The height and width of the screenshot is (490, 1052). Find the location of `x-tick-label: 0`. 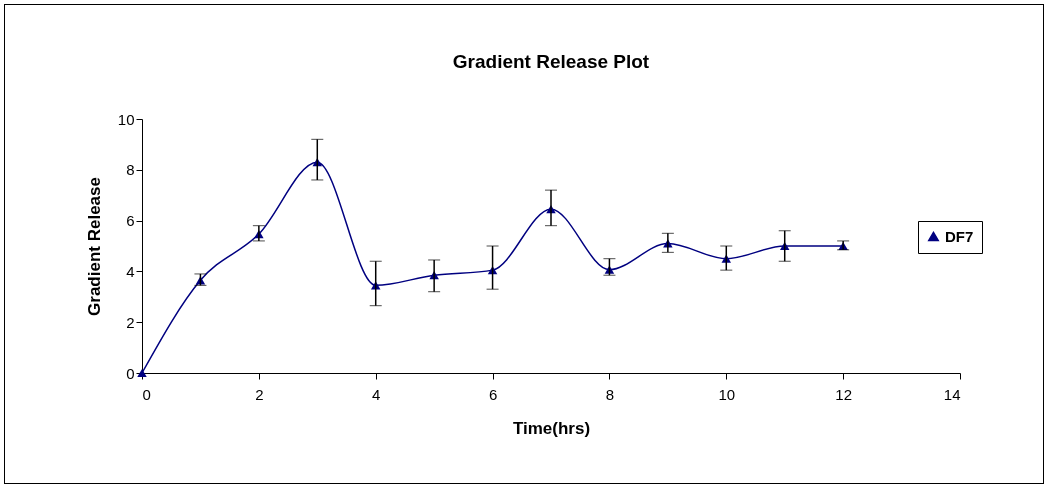

x-tick-label: 0 is located at coordinates (146, 394).